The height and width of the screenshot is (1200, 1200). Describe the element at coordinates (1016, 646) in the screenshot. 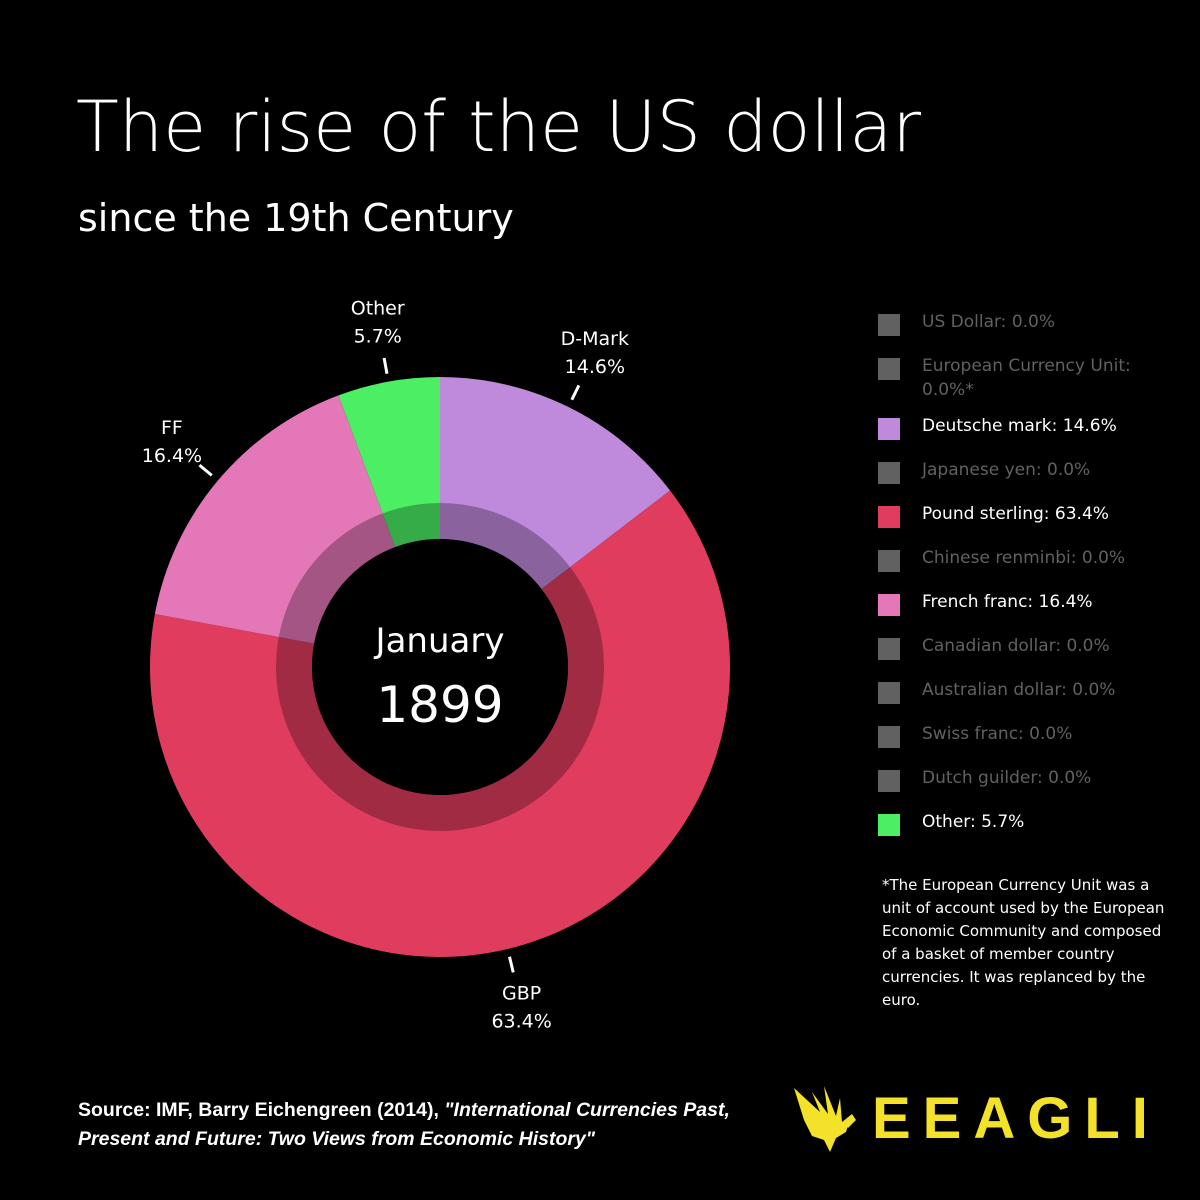

I see `legend-label: Canadian dollar: 0.0%` at that location.